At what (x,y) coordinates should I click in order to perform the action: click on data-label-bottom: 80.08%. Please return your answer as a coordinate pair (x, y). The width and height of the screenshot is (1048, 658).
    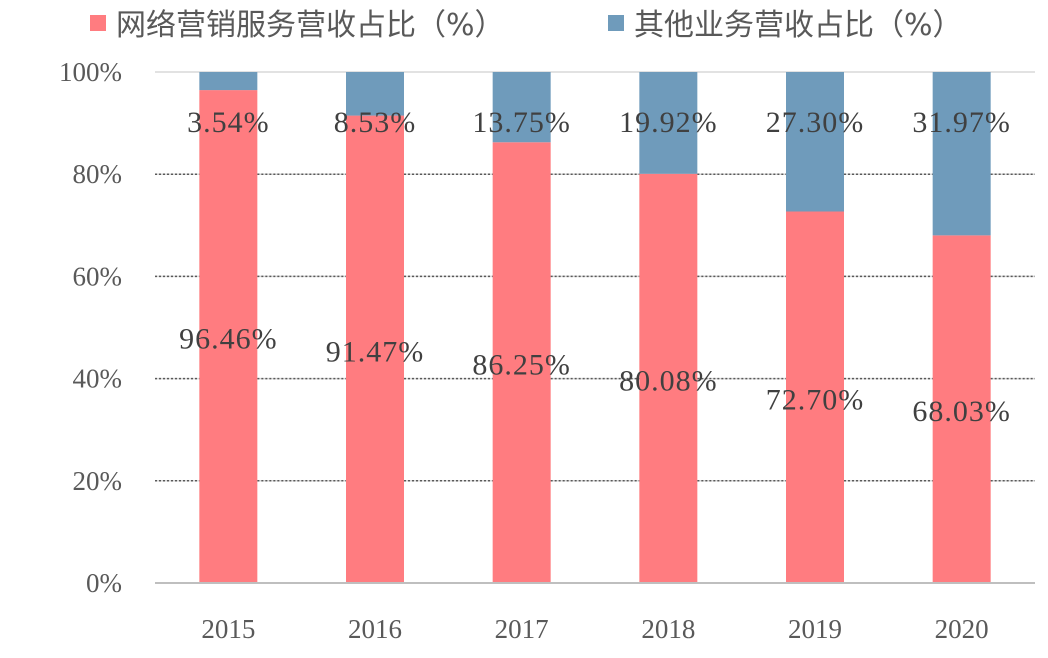
    Looking at the image, I should click on (668, 380).